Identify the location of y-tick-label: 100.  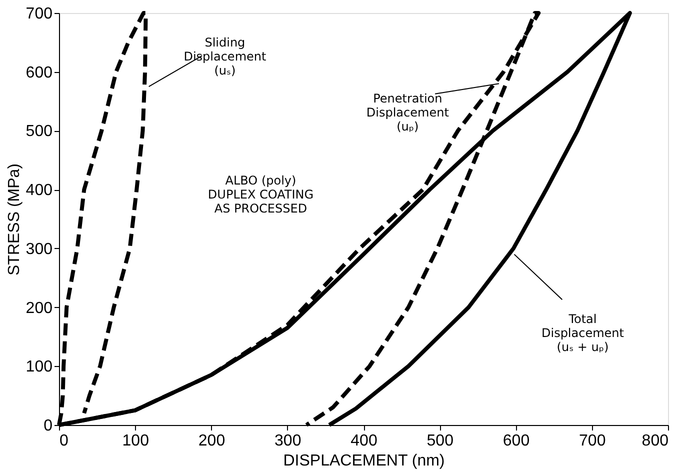
(39, 367).